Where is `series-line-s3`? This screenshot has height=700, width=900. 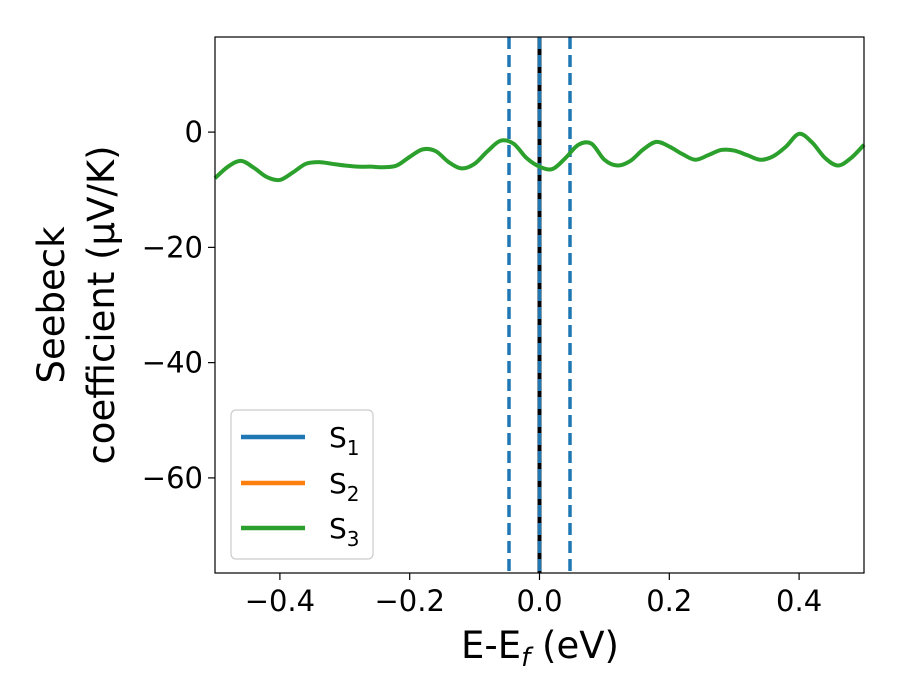
series-line-s3 is located at coordinates (539, 157).